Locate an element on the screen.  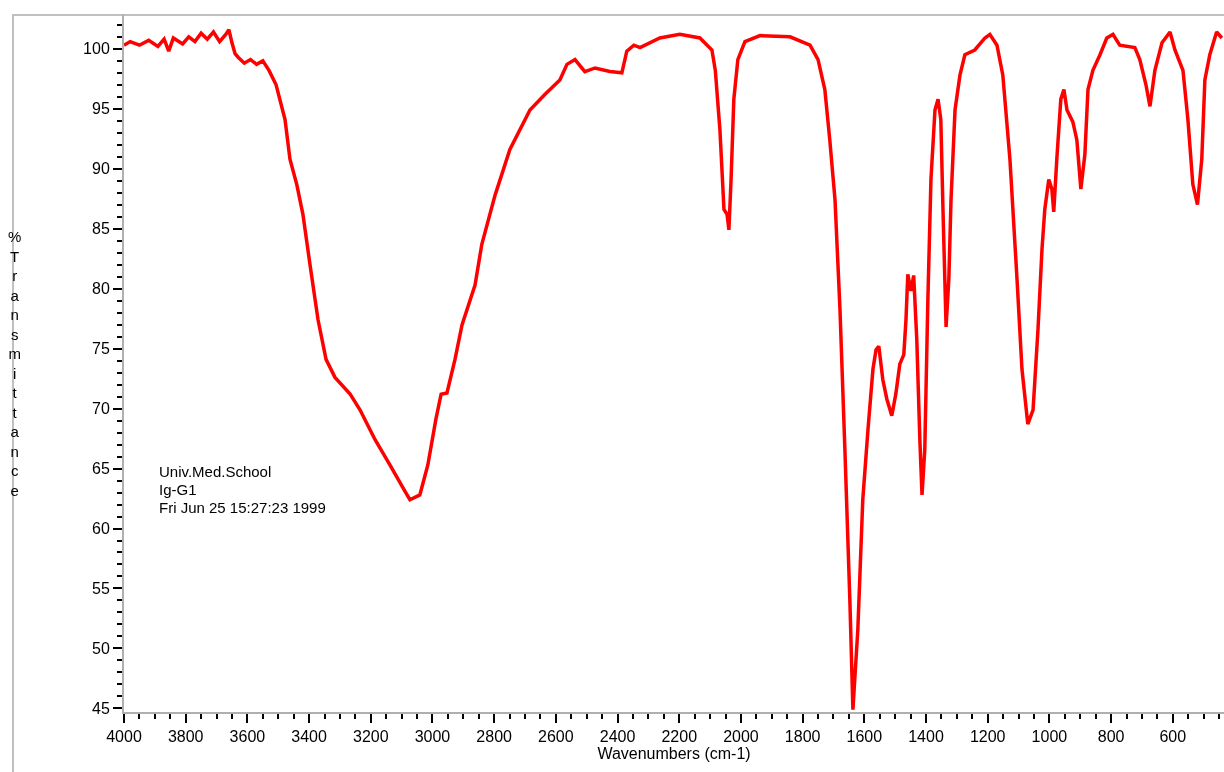
y-tick-label: 55 is located at coordinates (101, 589).